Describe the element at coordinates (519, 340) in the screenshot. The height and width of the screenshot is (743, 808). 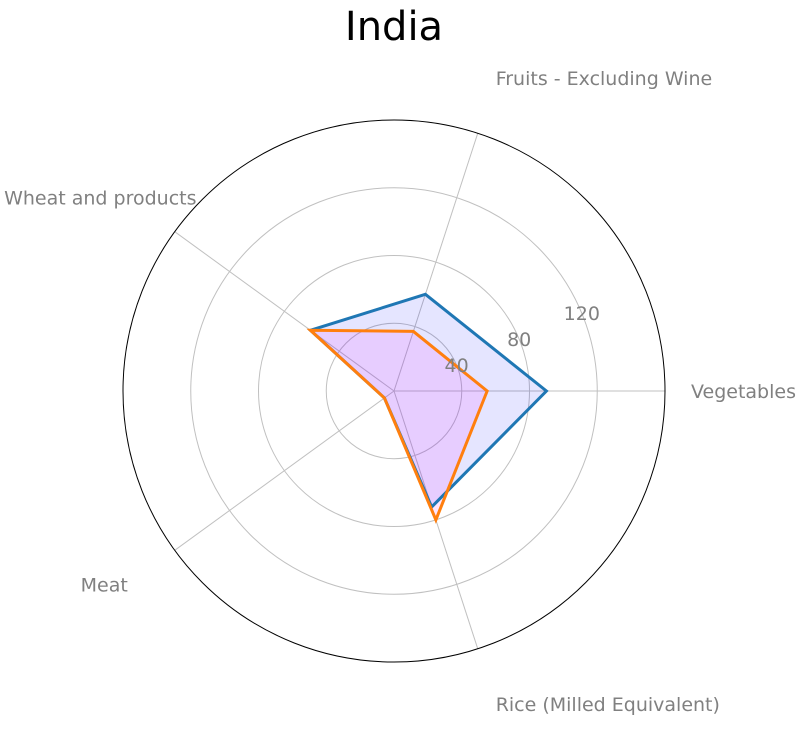
I see `r-tick-label-80: 80` at that location.